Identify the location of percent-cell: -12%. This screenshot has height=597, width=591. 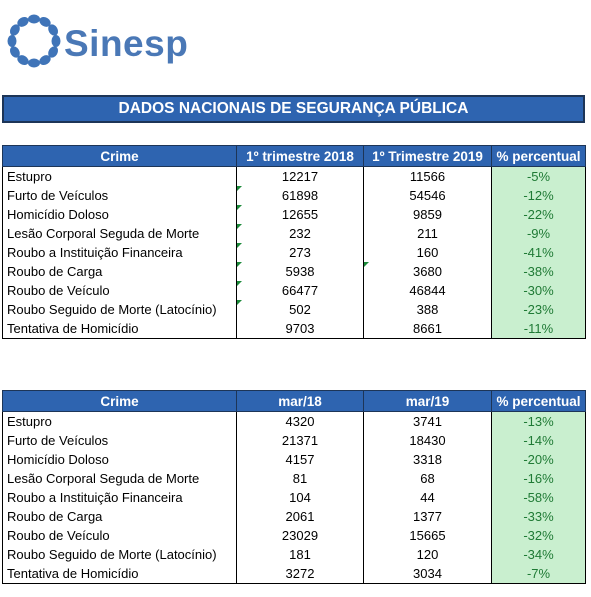
(538, 195).